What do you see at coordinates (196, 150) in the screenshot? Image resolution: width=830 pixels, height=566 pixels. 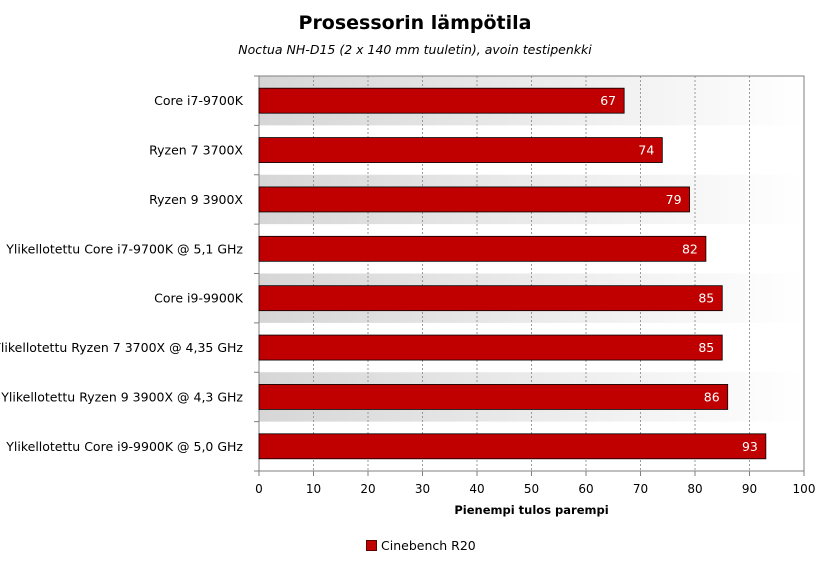 I see `category-label: Ryzen 7 3700X` at bounding box center [196, 150].